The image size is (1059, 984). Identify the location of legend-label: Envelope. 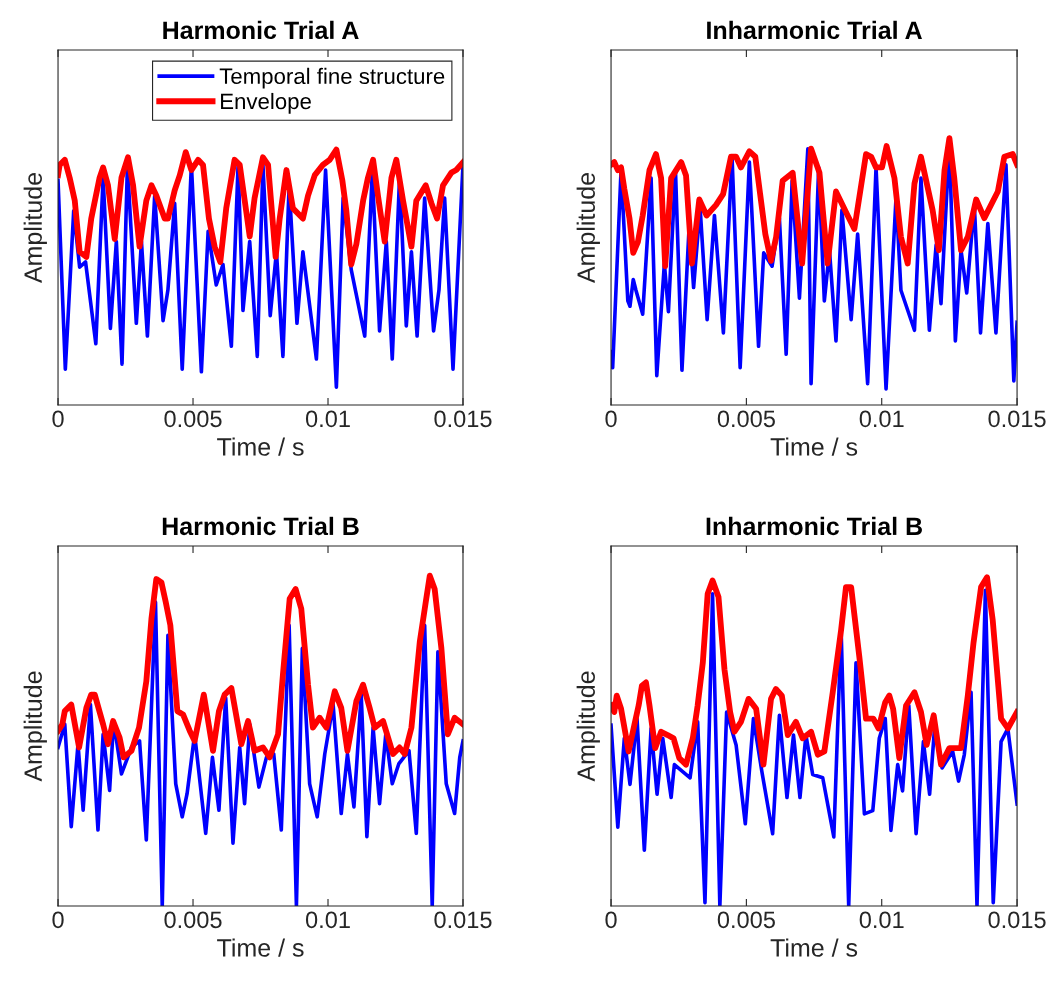
(266, 103).